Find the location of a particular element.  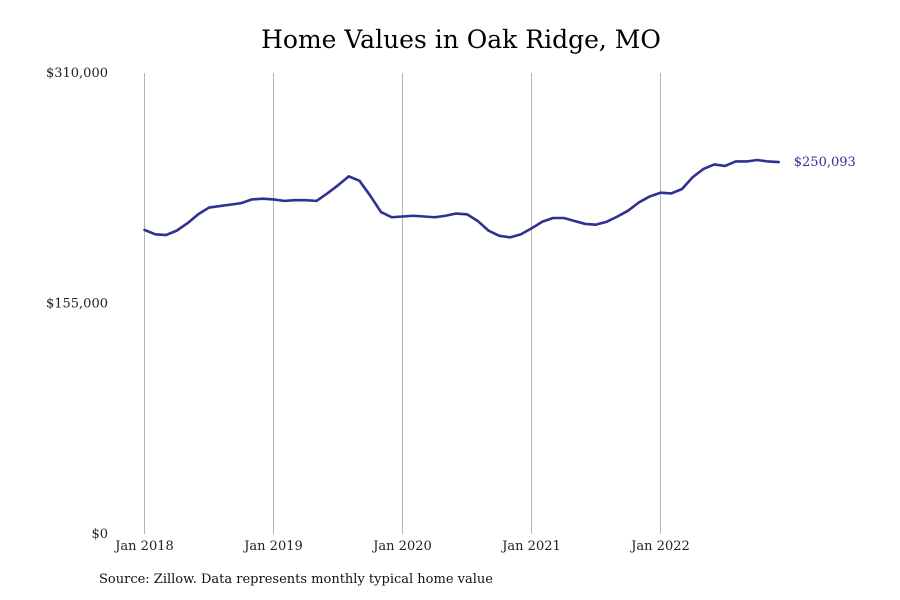

series-line is located at coordinates (462, 198).